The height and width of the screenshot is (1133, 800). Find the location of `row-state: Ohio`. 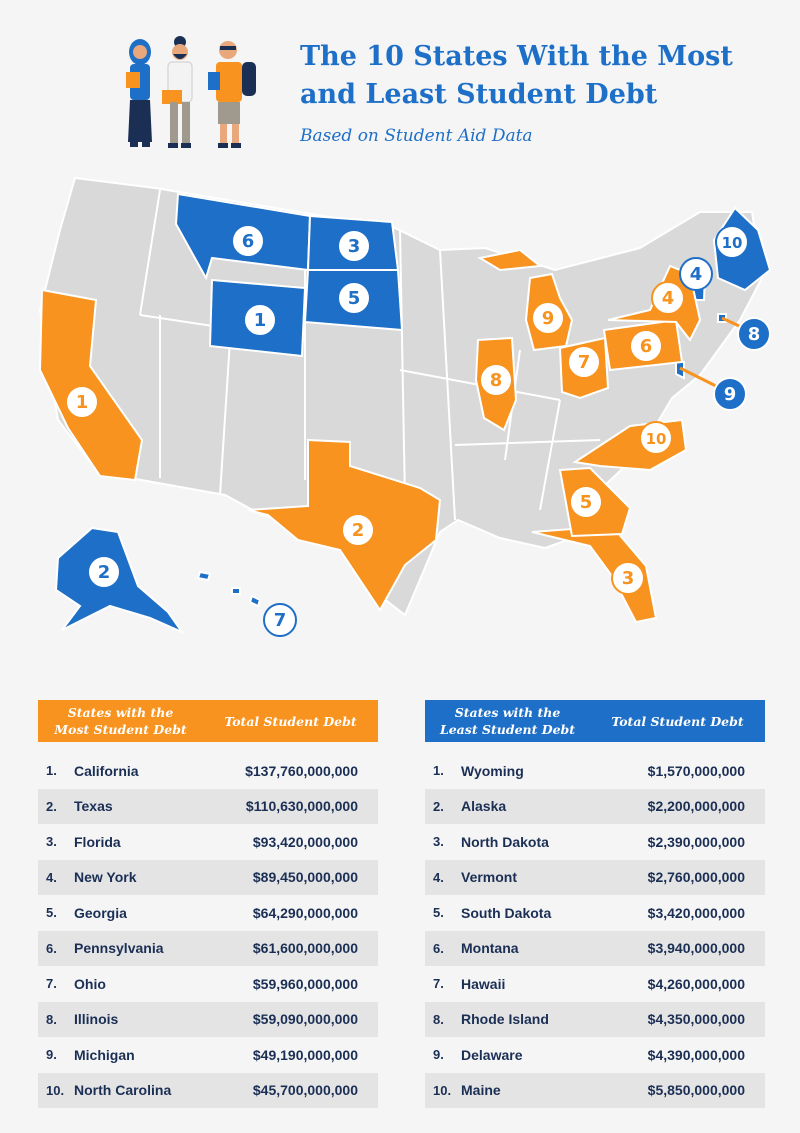

row-state: Ohio is located at coordinates (90, 983).